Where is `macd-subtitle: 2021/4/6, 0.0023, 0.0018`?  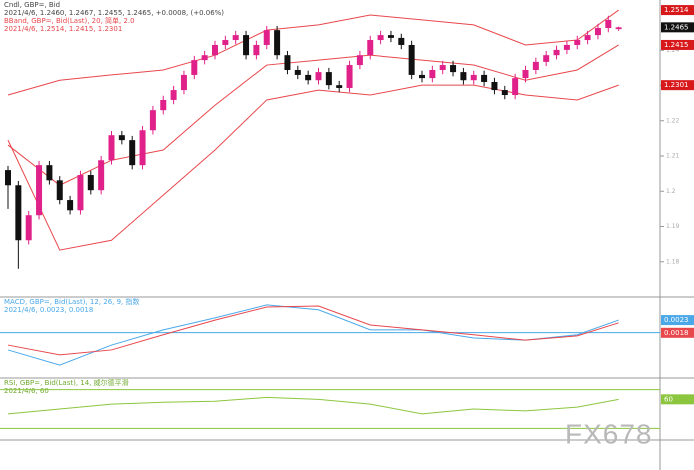 macd-subtitle: 2021/4/6, 0.0023, 0.0018 is located at coordinates (48, 310).